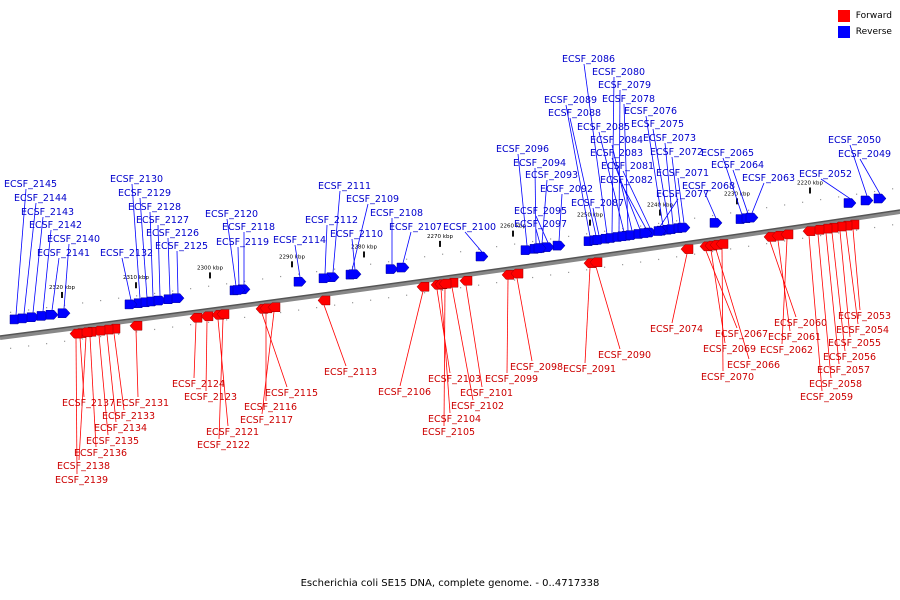  Describe the element at coordinates (112, 441) in the screenshot. I see `gene-label-ecsf_2135: ECSF_2135` at that location.